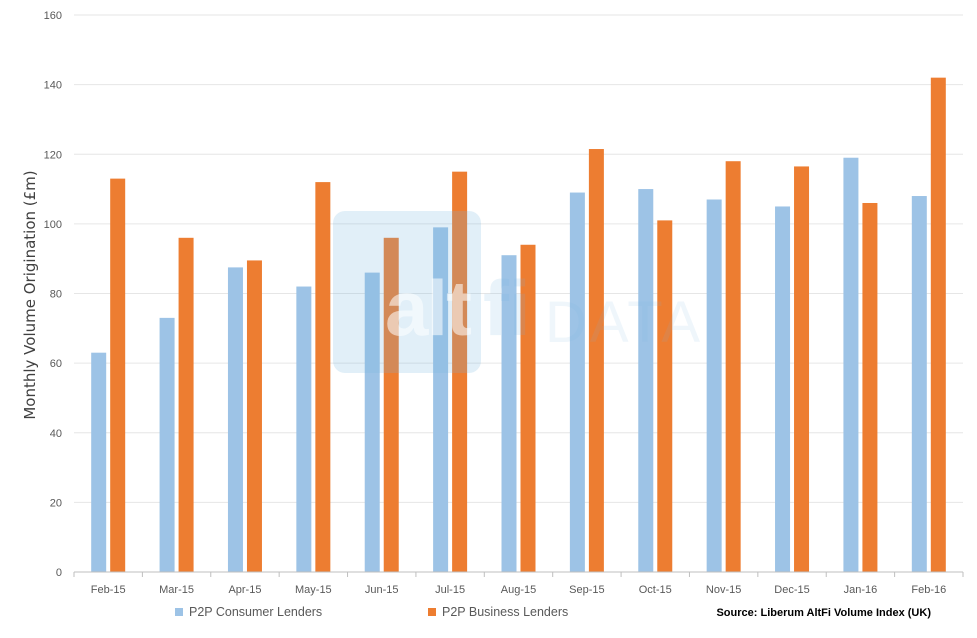 This screenshot has height=638, width=977. I want to click on y-tick-label: 60, so click(56, 364).